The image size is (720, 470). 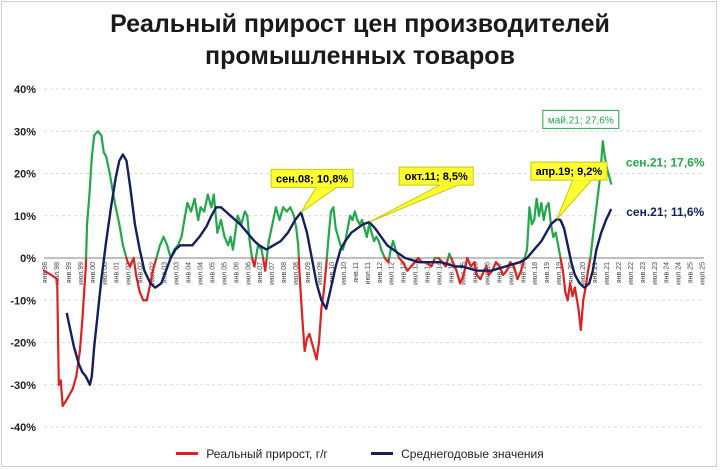 I want to click on x-tick-label: янв.02, so click(x=141, y=272).